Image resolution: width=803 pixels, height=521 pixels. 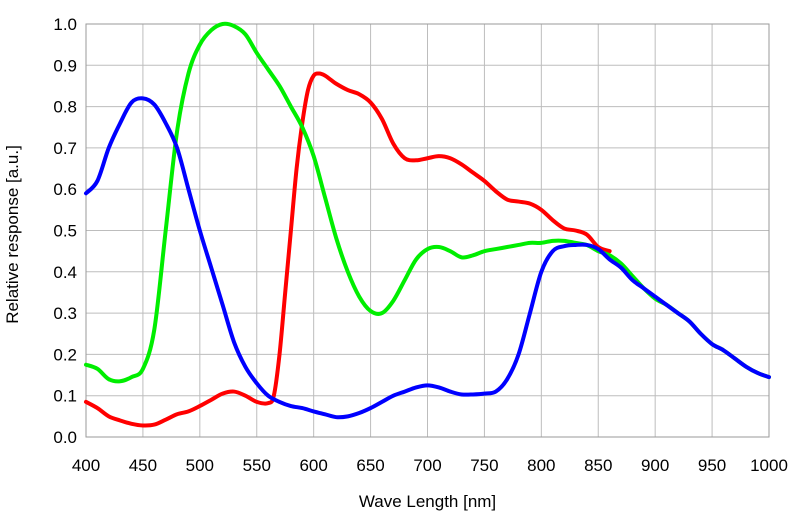 I want to click on y-tick-label: 0.2, so click(x=65, y=354).